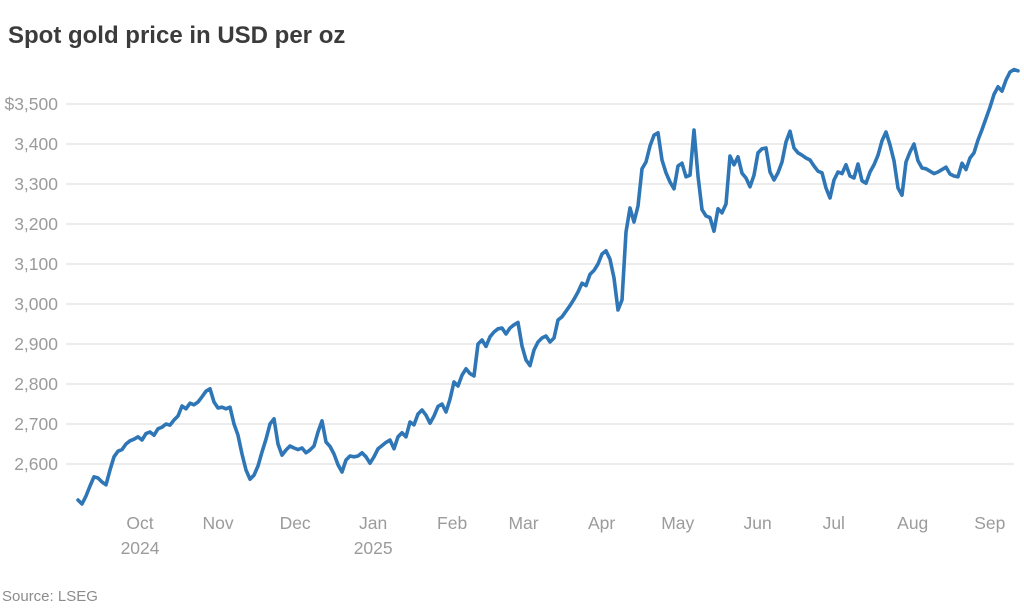 Image resolution: width=1024 pixels, height=609 pixels. What do you see at coordinates (140, 548) in the screenshot?
I see `x-axis-year-label: 2024` at bounding box center [140, 548].